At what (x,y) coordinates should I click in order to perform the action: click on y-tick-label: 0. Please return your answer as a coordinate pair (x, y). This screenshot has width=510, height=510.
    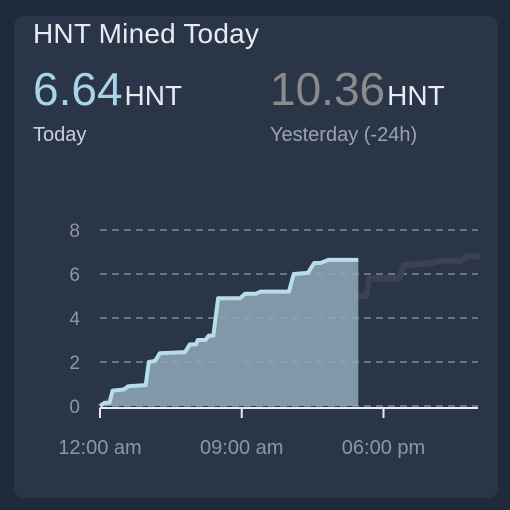
    Looking at the image, I should click on (74, 407).